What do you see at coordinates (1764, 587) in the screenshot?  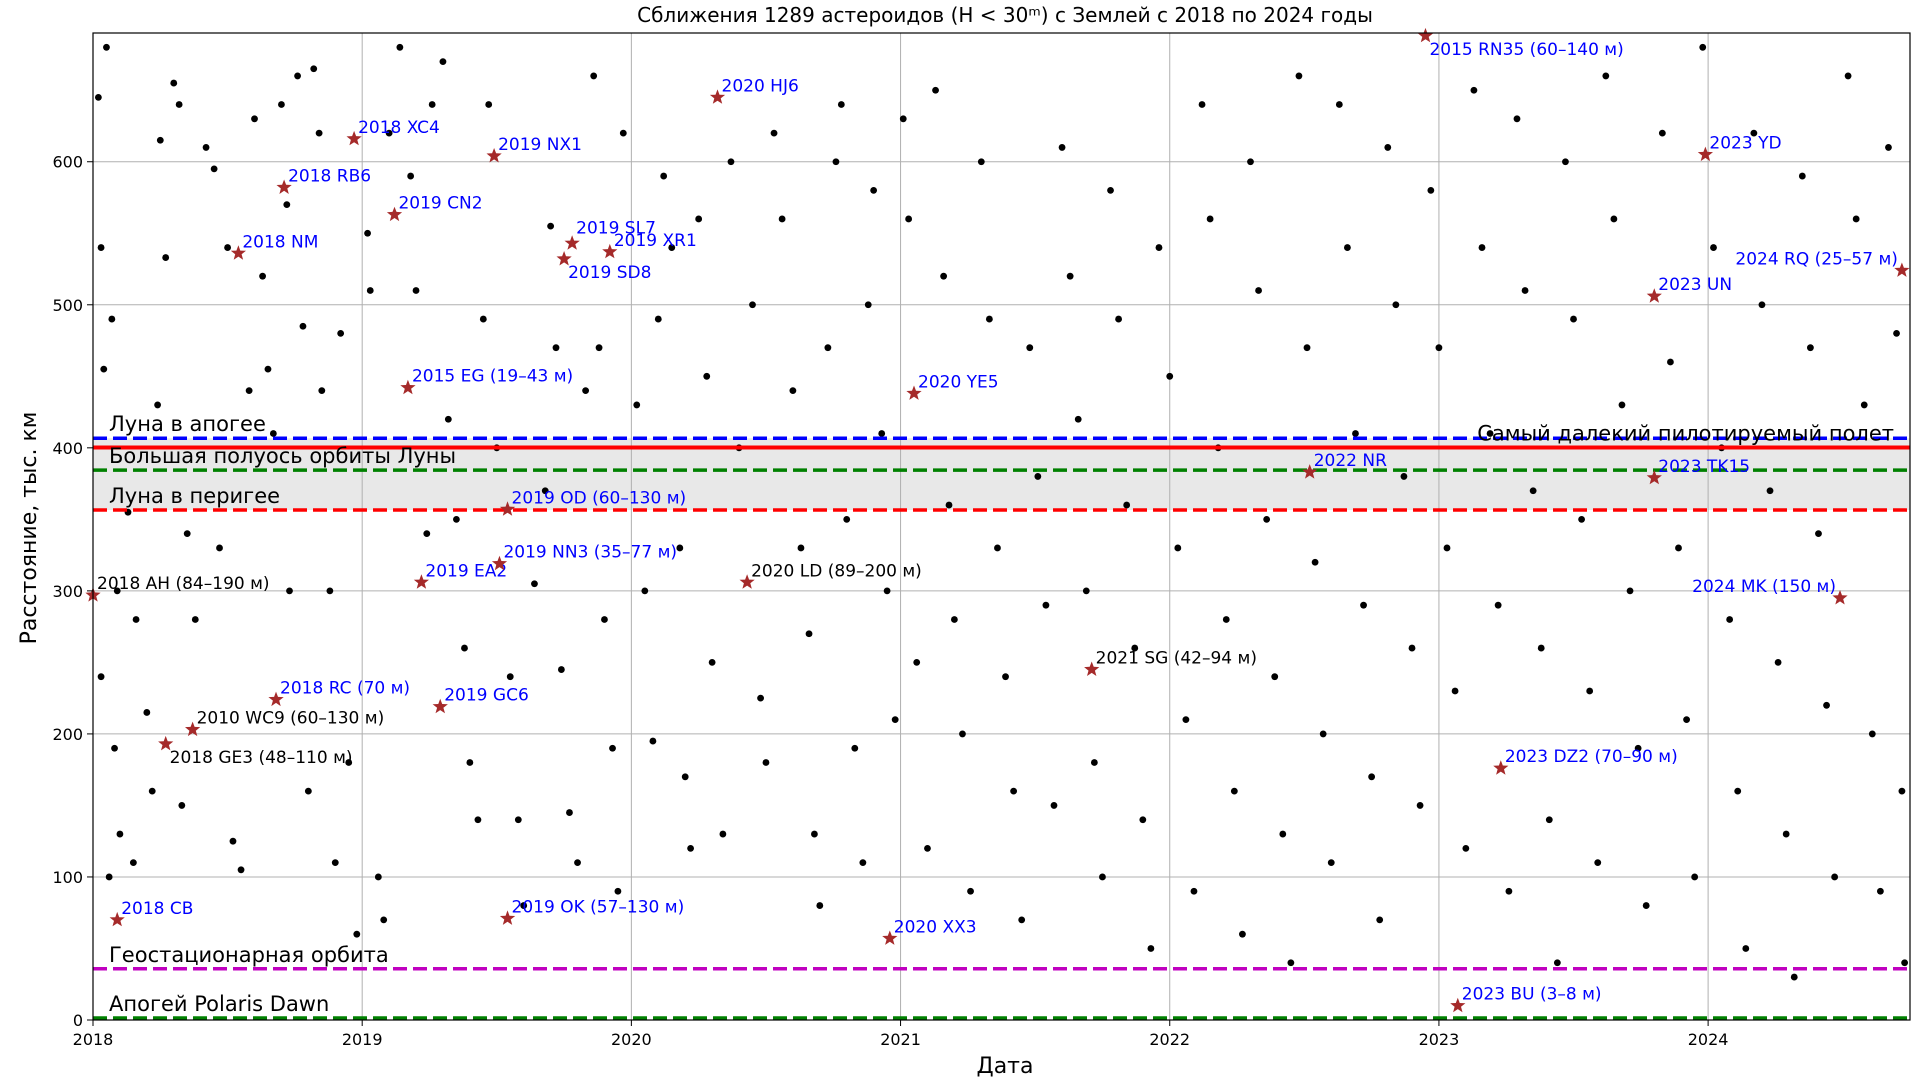 I see `highlighted-asteroid-label: 2024 MK (150 м)` at bounding box center [1764, 587].